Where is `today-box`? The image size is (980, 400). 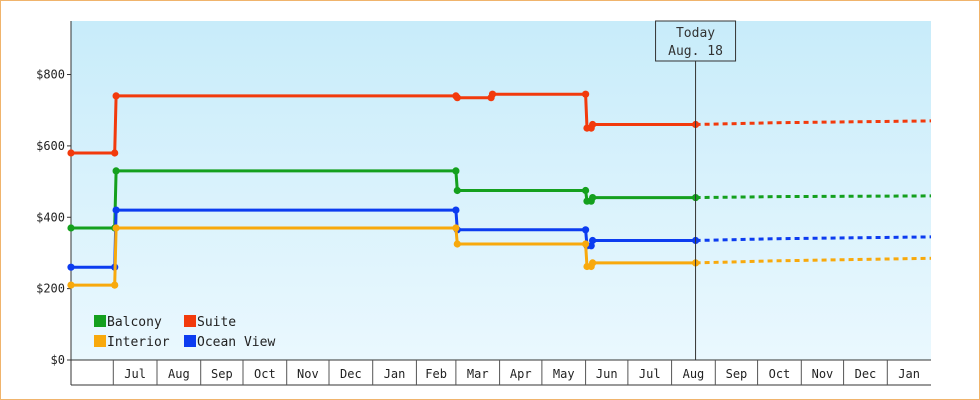
today-box is located at coordinates (696, 41).